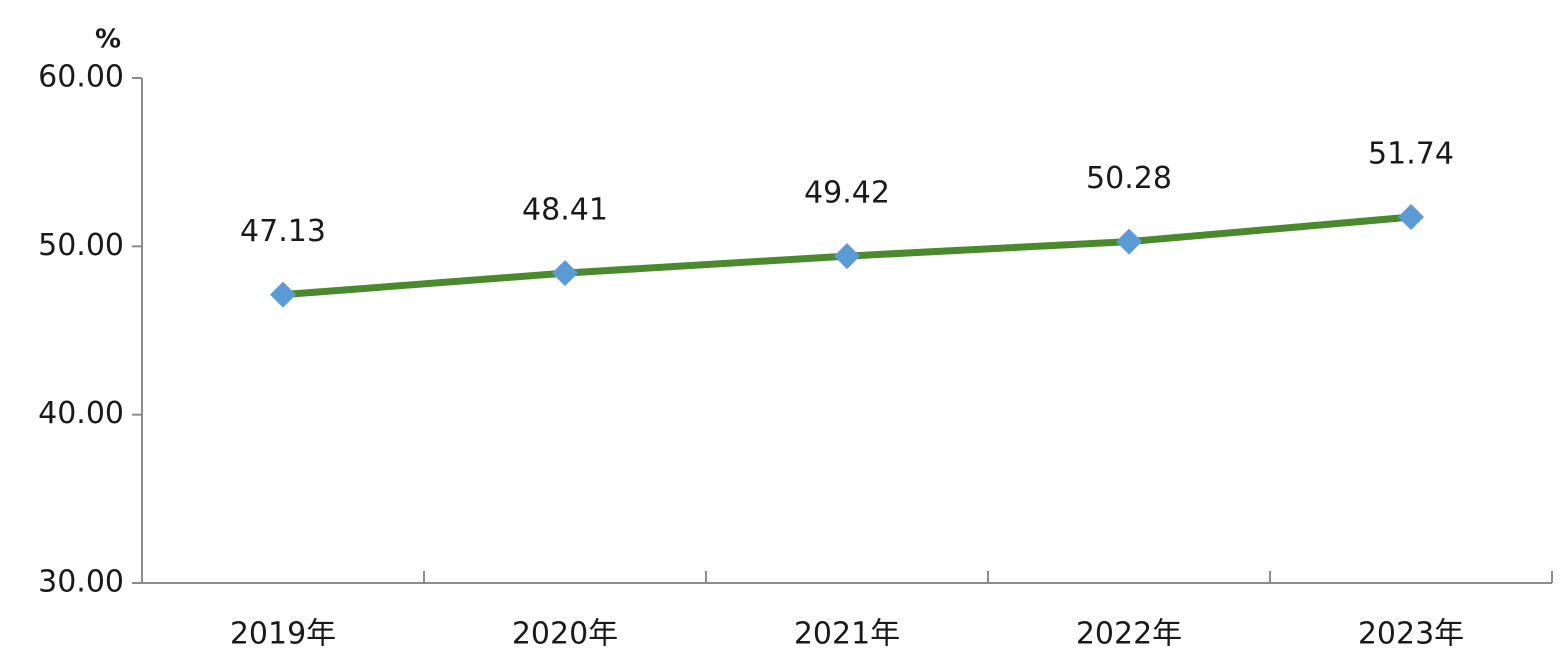 The image size is (1563, 667). I want to click on data-label: 50.28, so click(1129, 178).